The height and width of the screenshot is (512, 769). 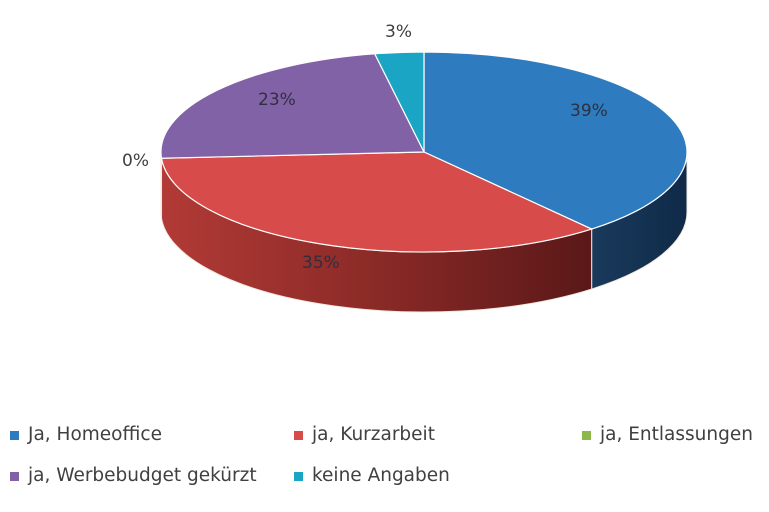 I want to click on data-label-werbebudget: 23%, so click(x=277, y=100).